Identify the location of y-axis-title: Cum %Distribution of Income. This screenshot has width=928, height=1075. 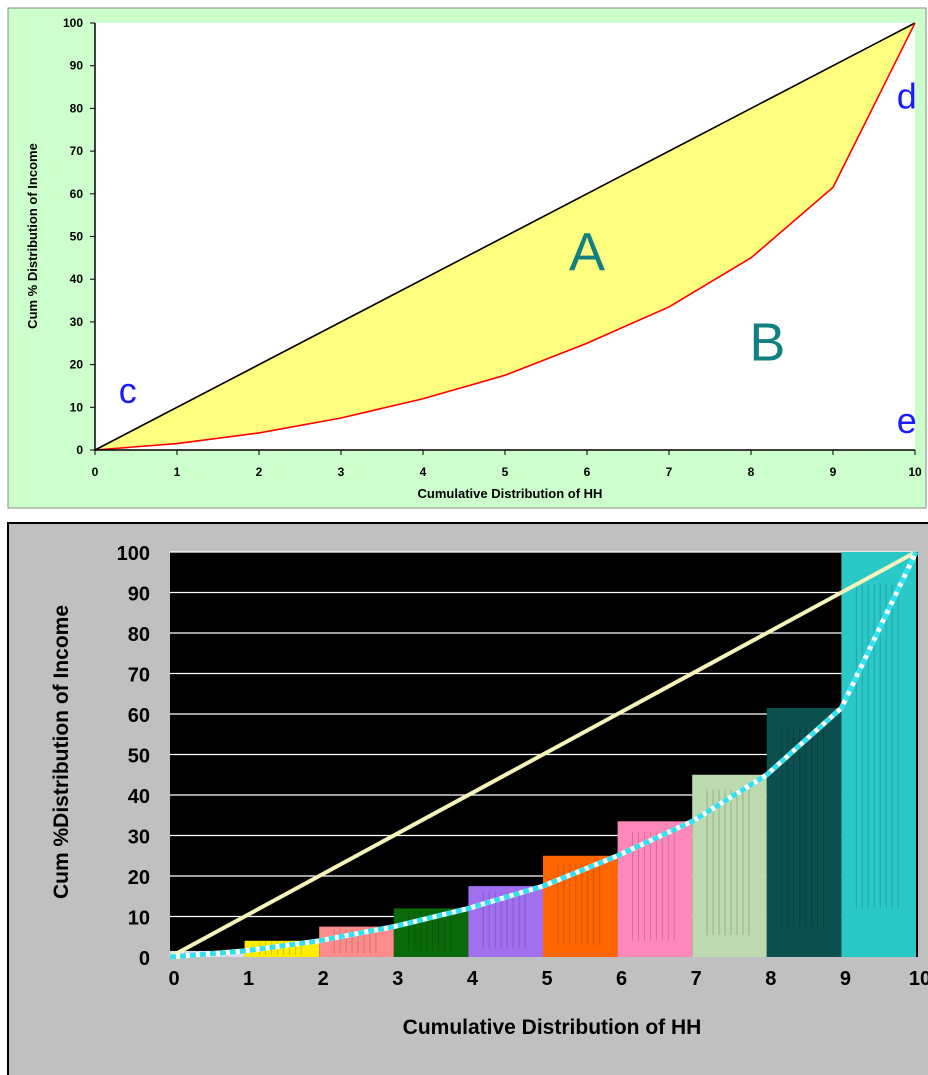
(61, 752).